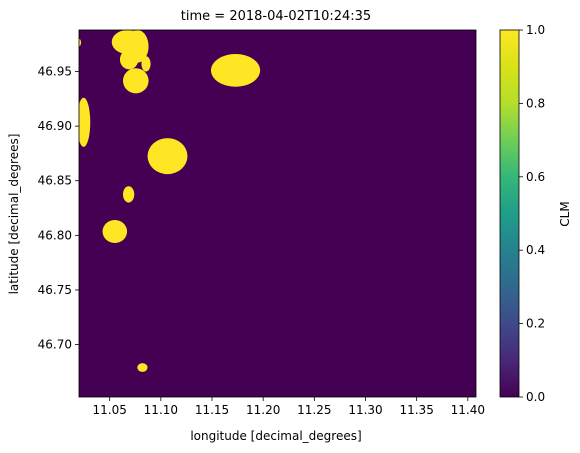  Describe the element at coordinates (110, 410) in the screenshot. I see `x-tick-label: 11.05` at that location.